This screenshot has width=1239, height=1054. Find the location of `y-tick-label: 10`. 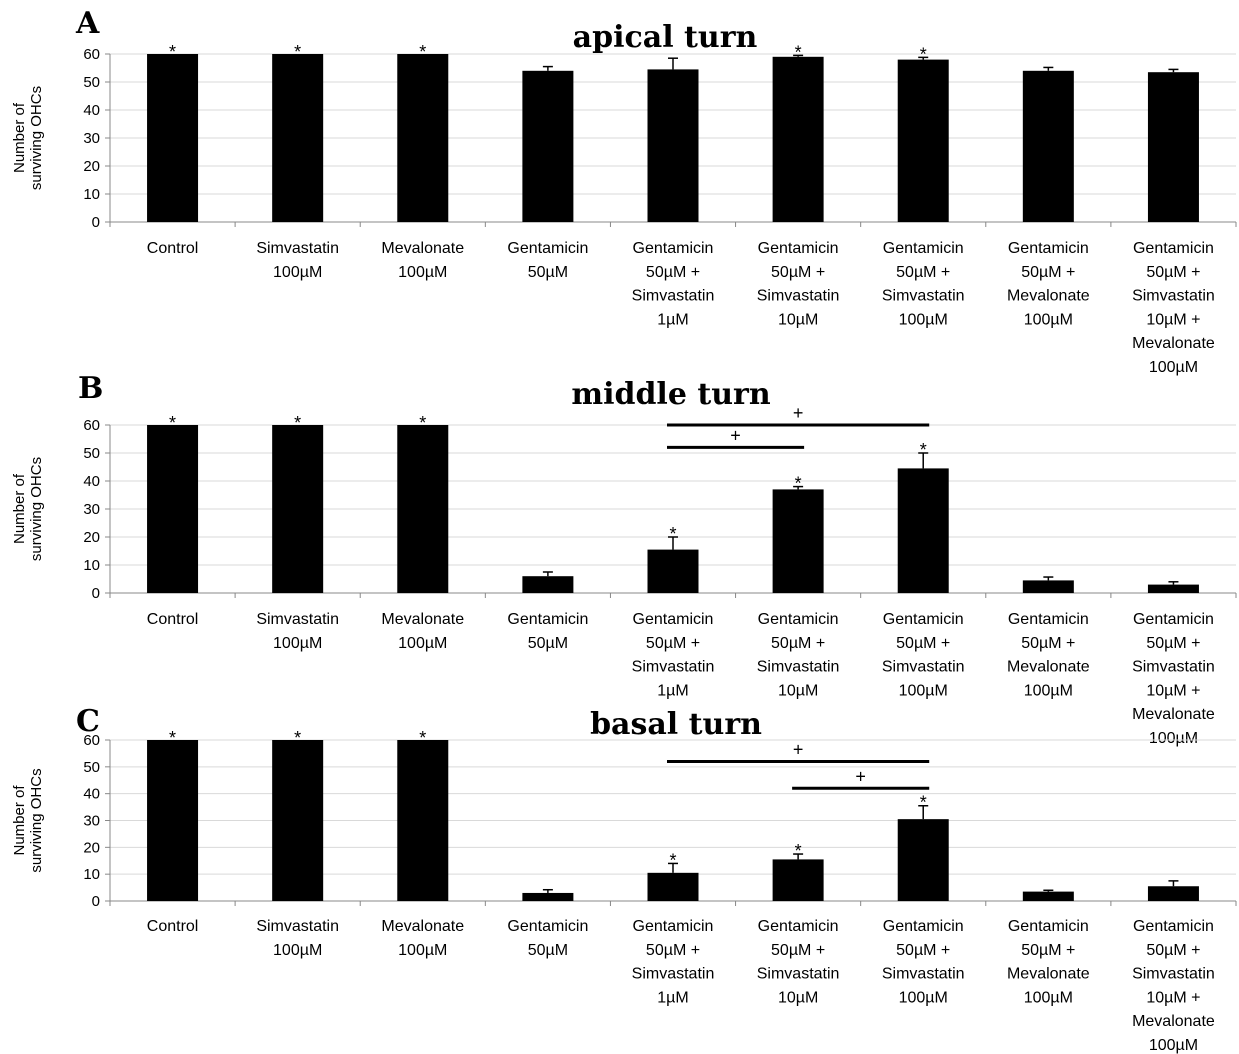

y-tick-label: 10 is located at coordinates (91, 874).